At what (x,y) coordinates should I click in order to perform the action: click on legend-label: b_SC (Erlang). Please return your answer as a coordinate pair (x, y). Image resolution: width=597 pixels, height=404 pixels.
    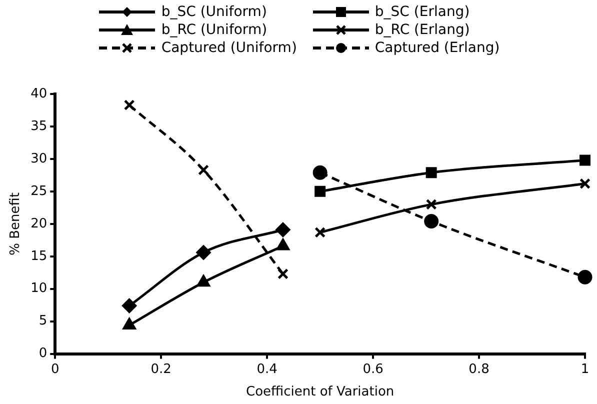
    Looking at the image, I should click on (422, 12).